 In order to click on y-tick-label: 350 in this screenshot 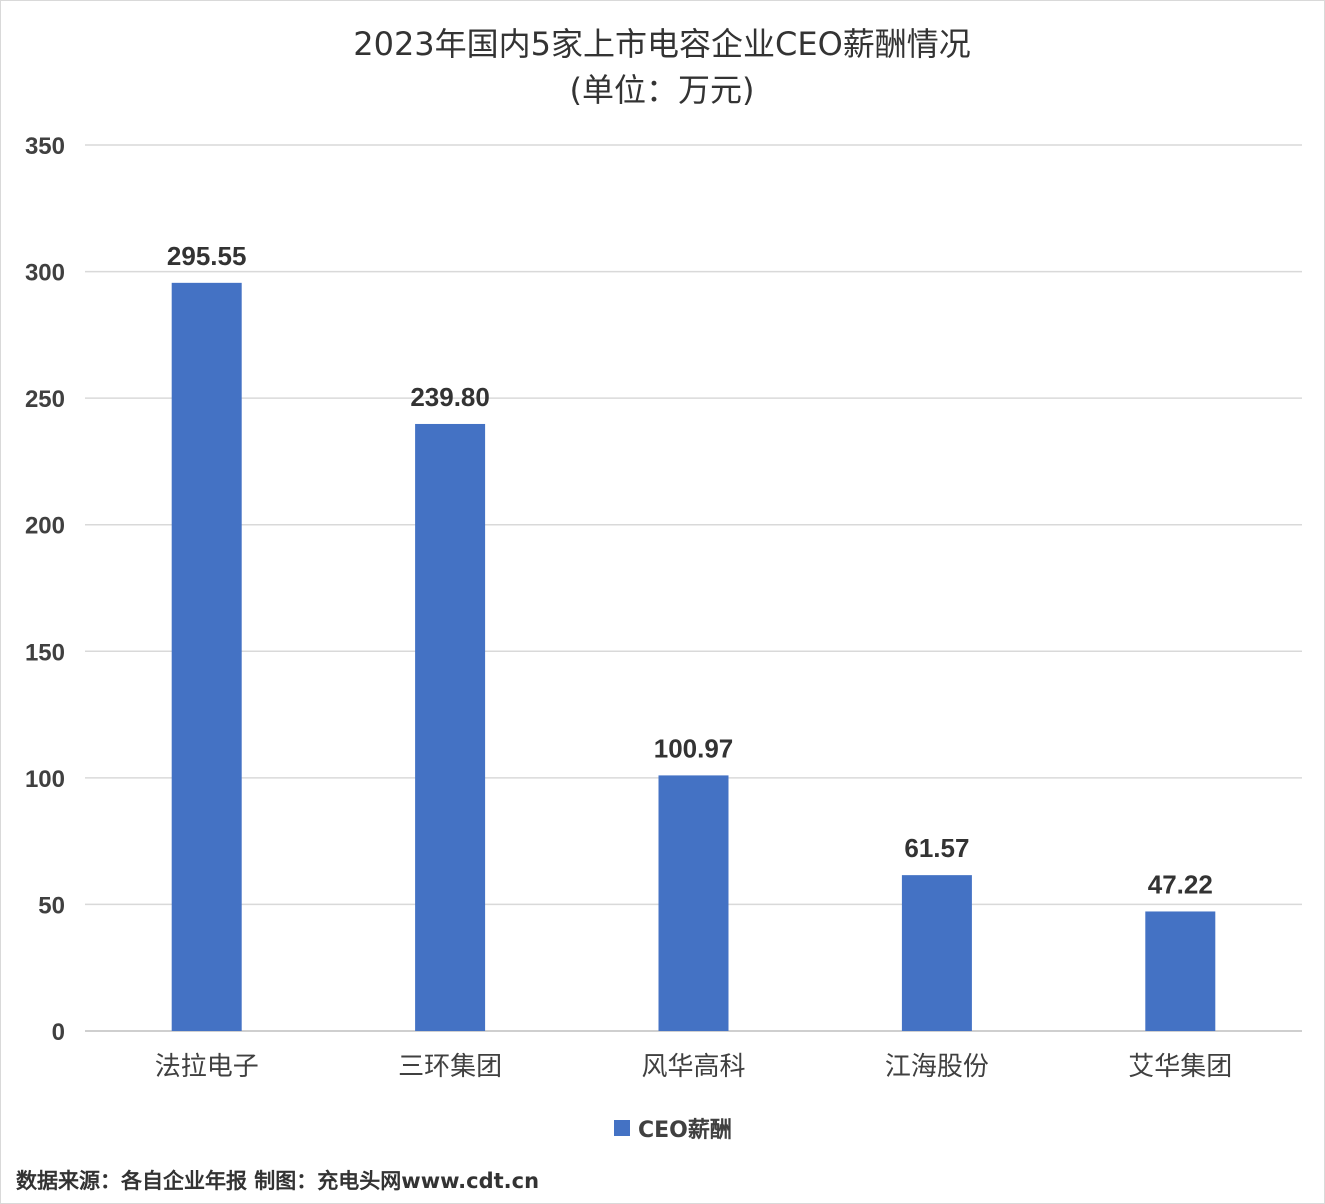, I will do `click(45, 146)`.